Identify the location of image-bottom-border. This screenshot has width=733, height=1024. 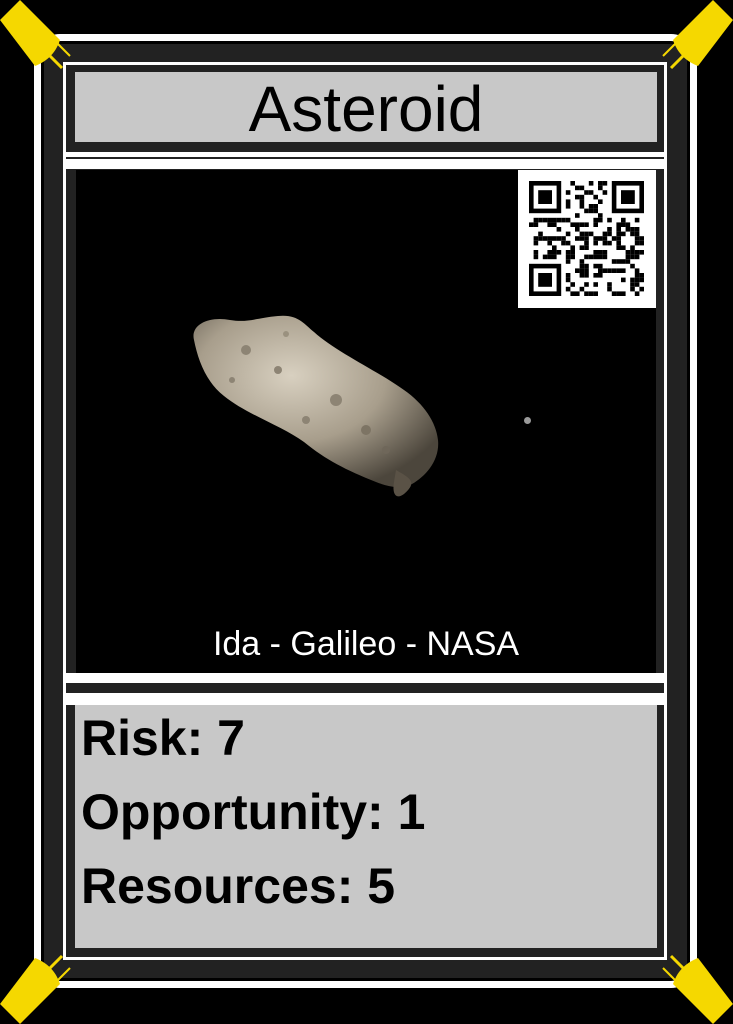
(365, 678).